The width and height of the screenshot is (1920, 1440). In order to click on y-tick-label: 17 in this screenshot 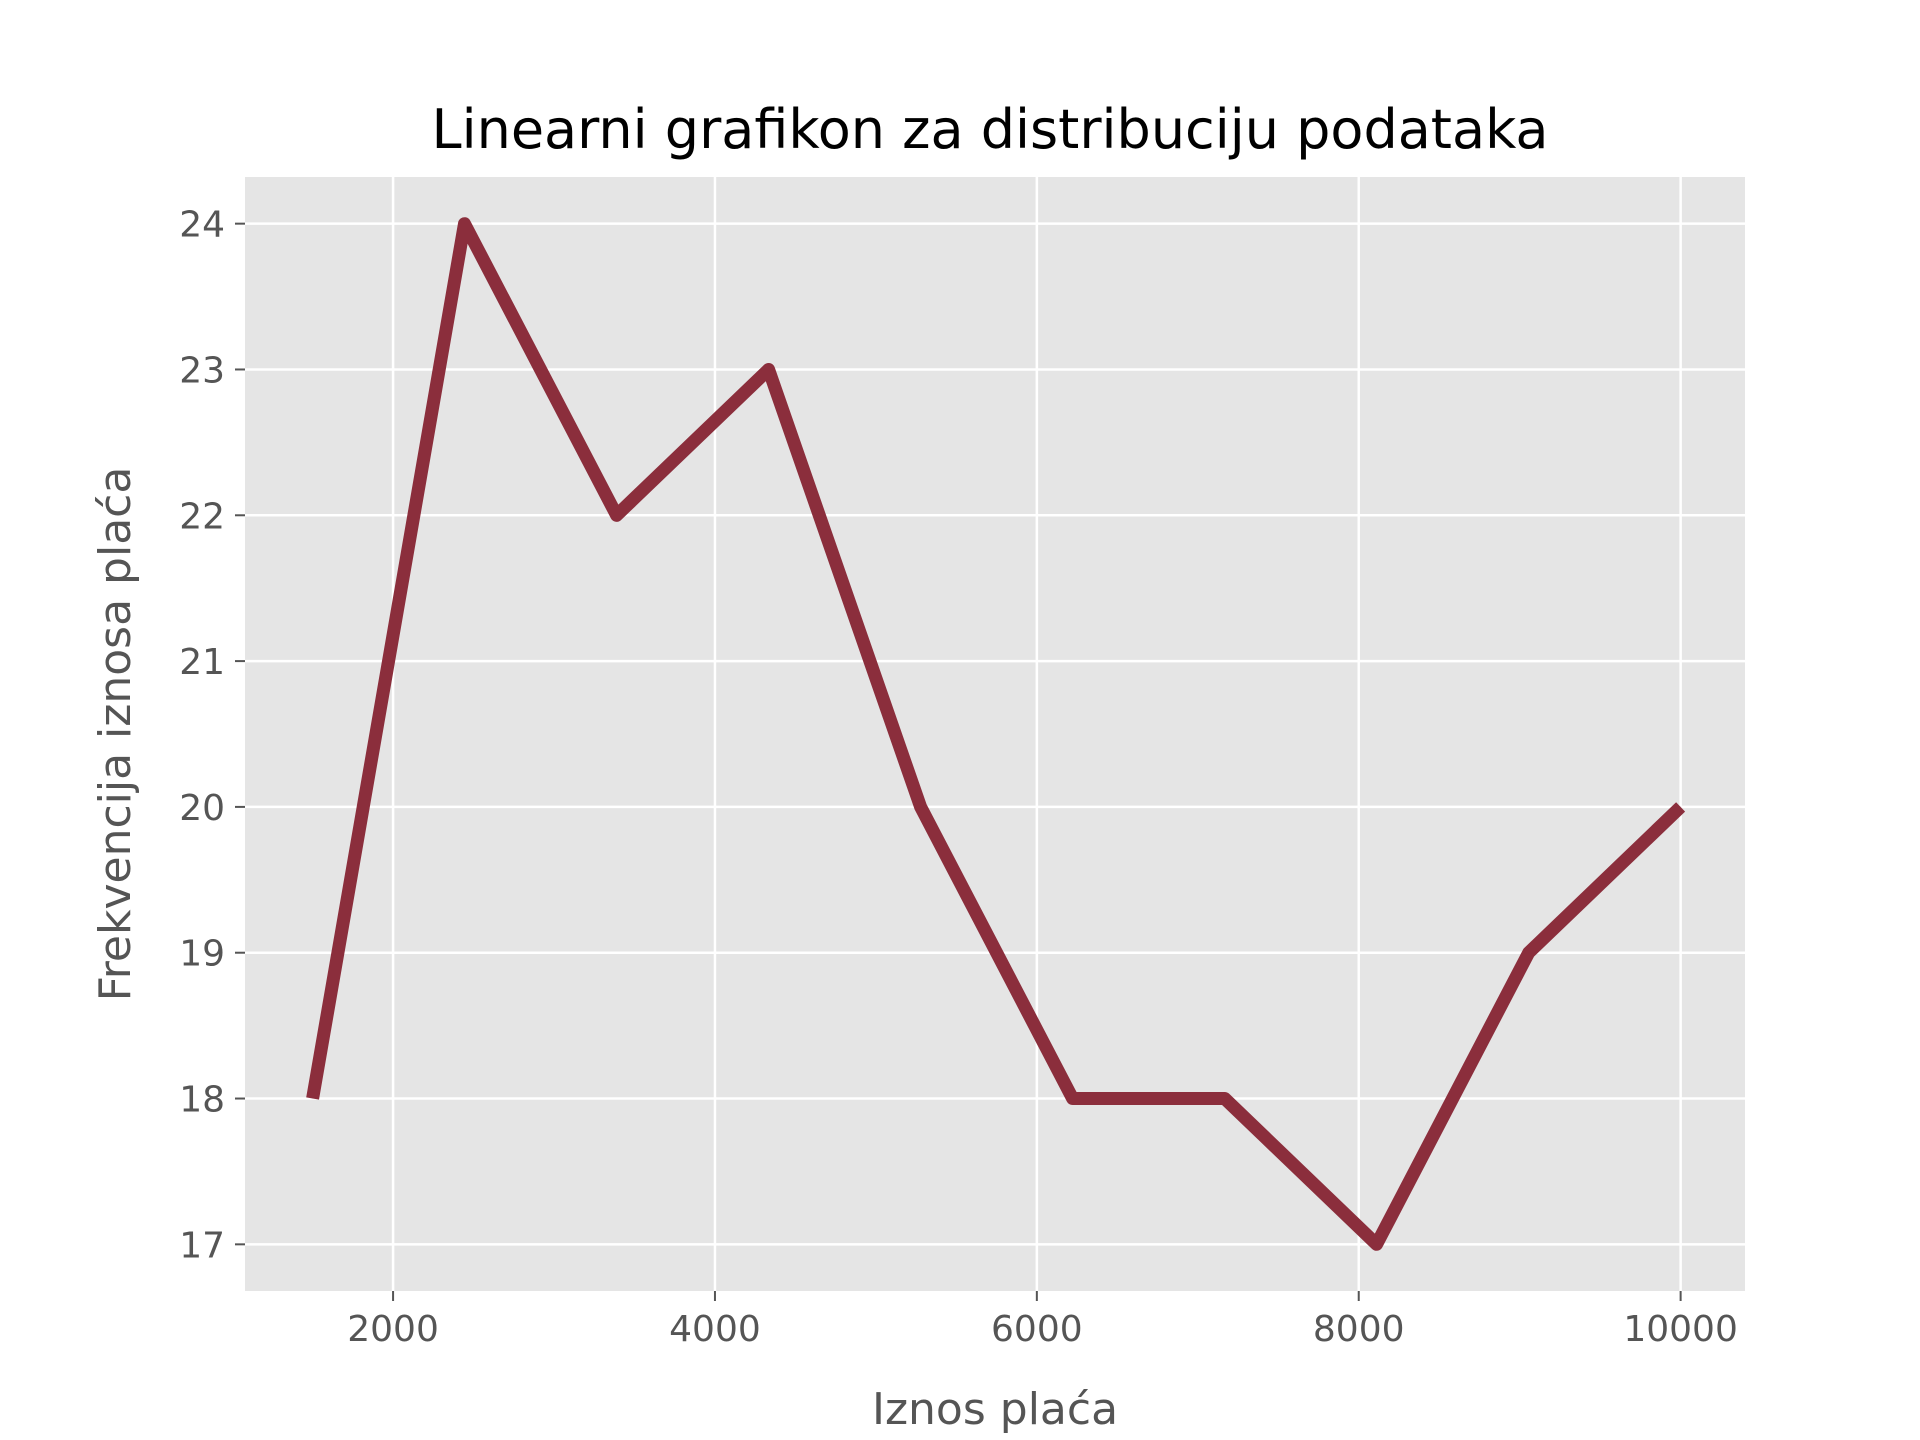, I will do `click(202, 1245)`.